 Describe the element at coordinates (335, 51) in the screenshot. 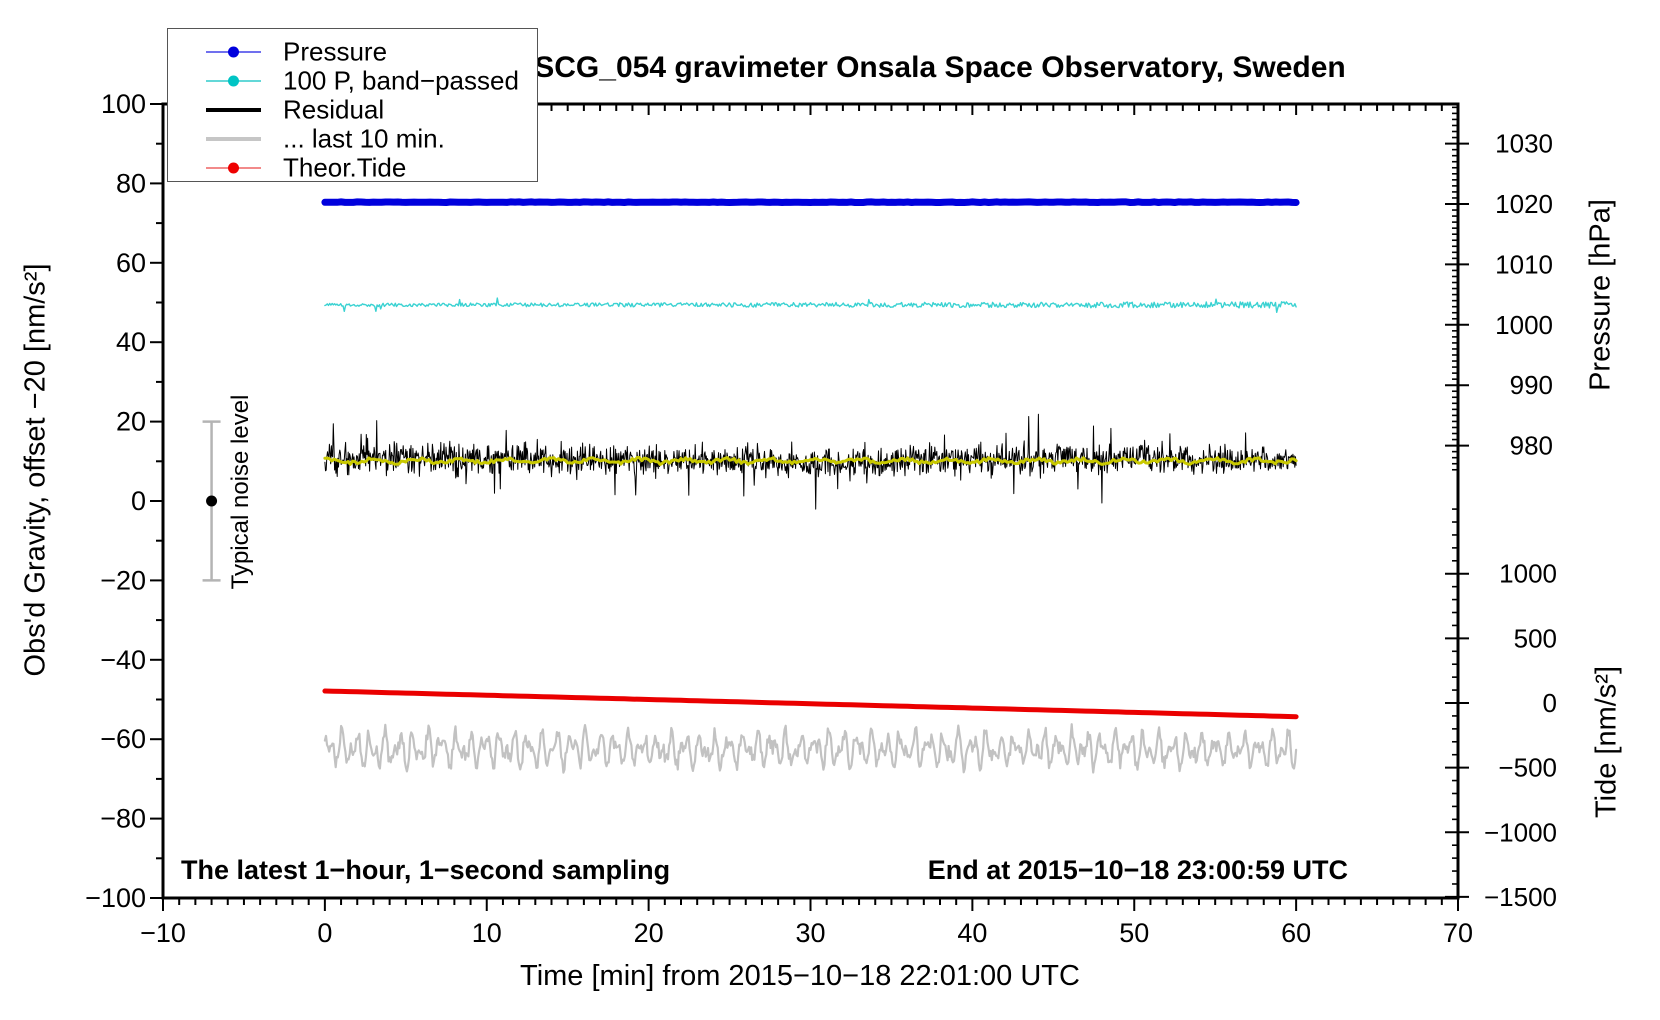

I see `legend-item-label: Pressure` at that location.